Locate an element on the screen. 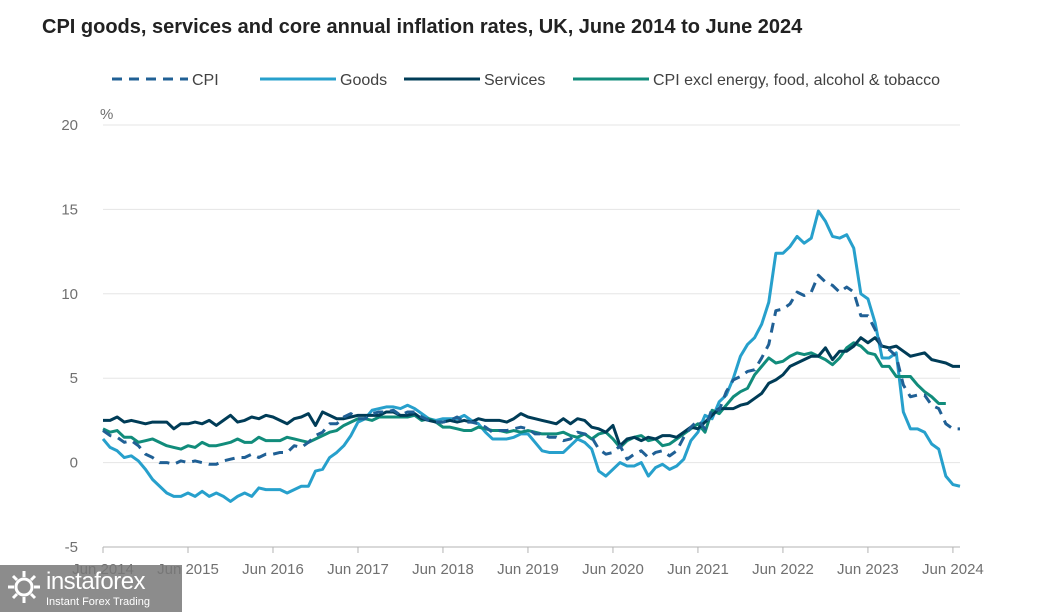 Image resolution: width=1038 pixels, height=612 pixels. series-line-cpi-excl-energy-food-alcohol-tobacco is located at coordinates (524, 396).